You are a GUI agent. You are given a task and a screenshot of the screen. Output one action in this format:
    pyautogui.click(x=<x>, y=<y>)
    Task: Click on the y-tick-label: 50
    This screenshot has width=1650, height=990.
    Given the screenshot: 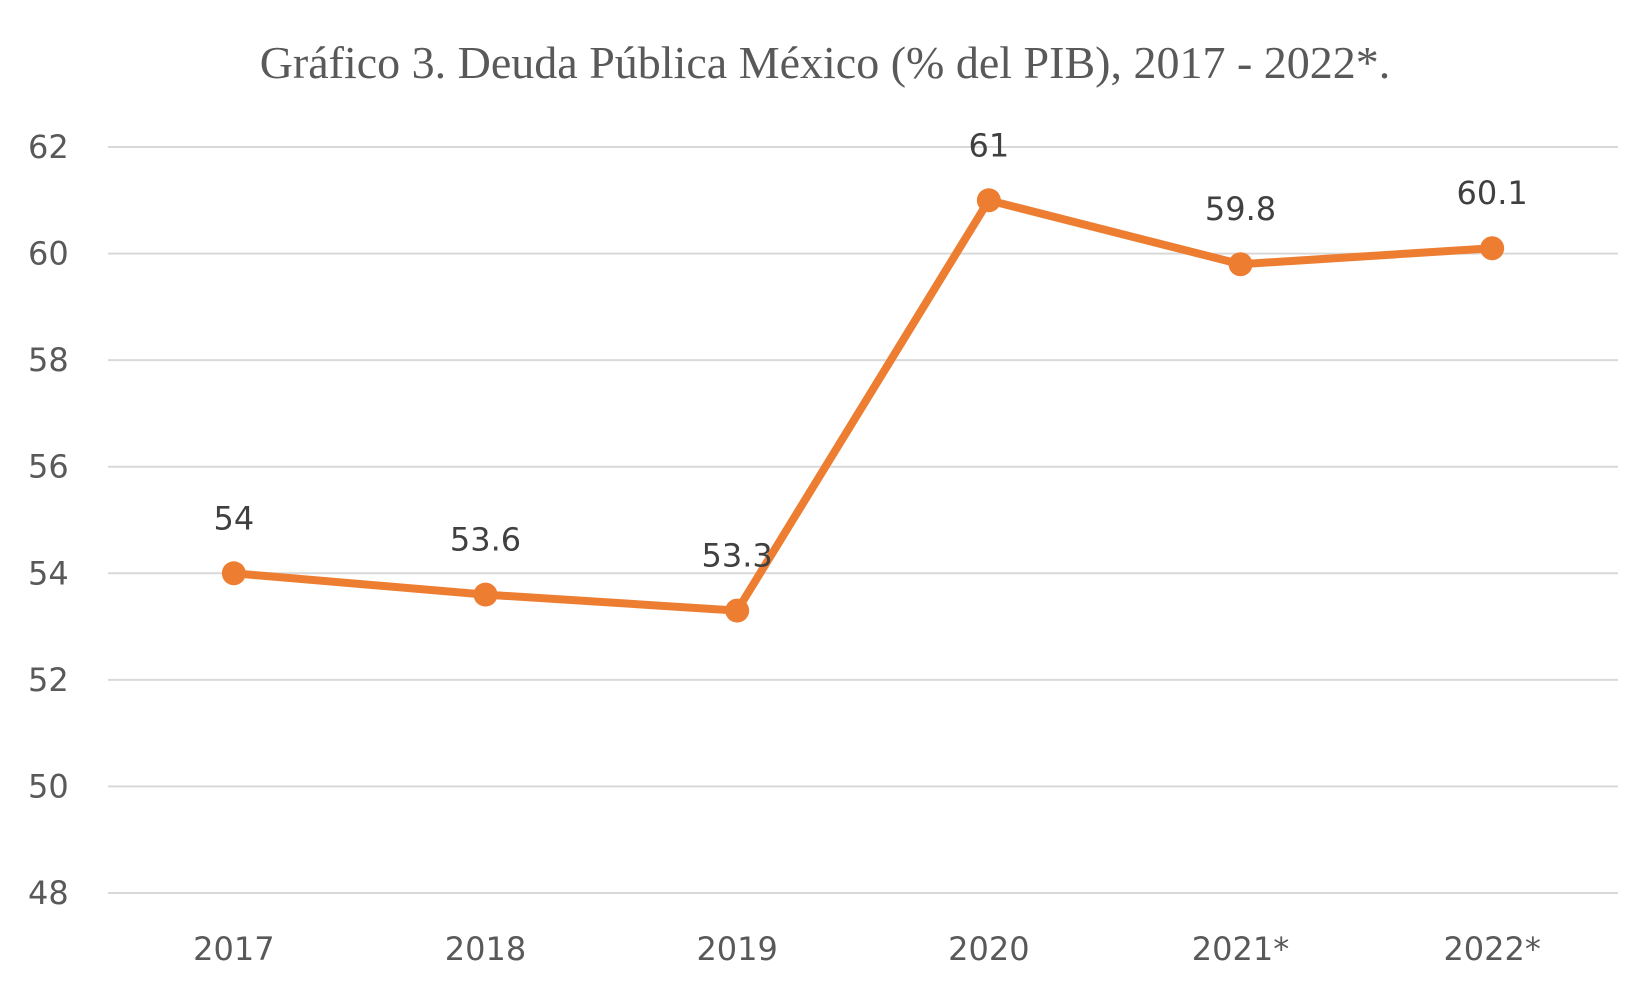 What is the action you would take?
    pyautogui.click(x=48, y=786)
    